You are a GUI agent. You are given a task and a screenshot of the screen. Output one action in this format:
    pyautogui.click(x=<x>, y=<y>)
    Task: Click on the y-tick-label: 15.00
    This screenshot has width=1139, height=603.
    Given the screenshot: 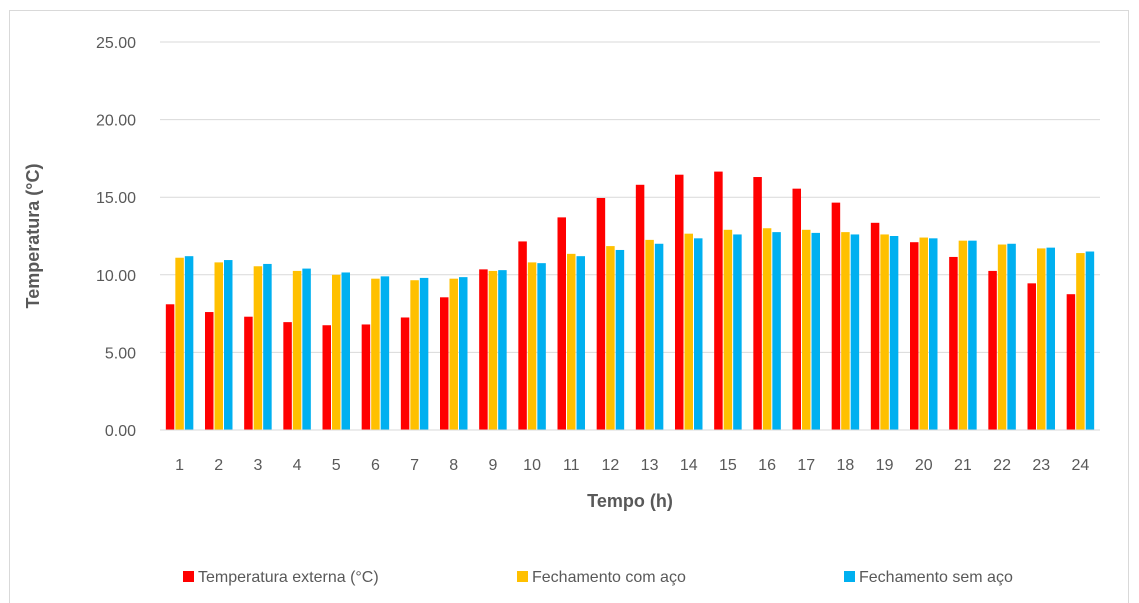 What is the action you would take?
    pyautogui.click(x=116, y=198)
    